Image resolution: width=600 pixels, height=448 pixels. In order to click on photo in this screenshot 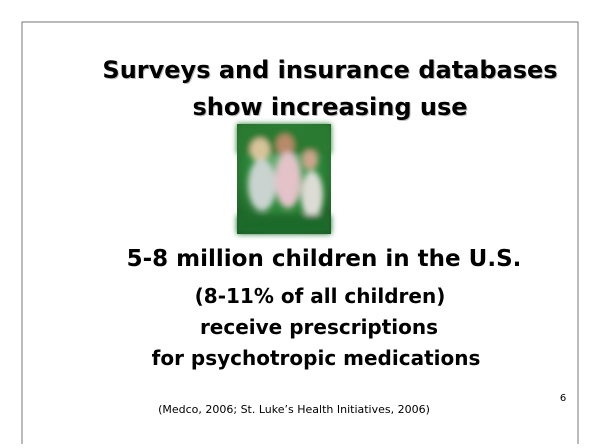, I will do `click(284, 179)`.